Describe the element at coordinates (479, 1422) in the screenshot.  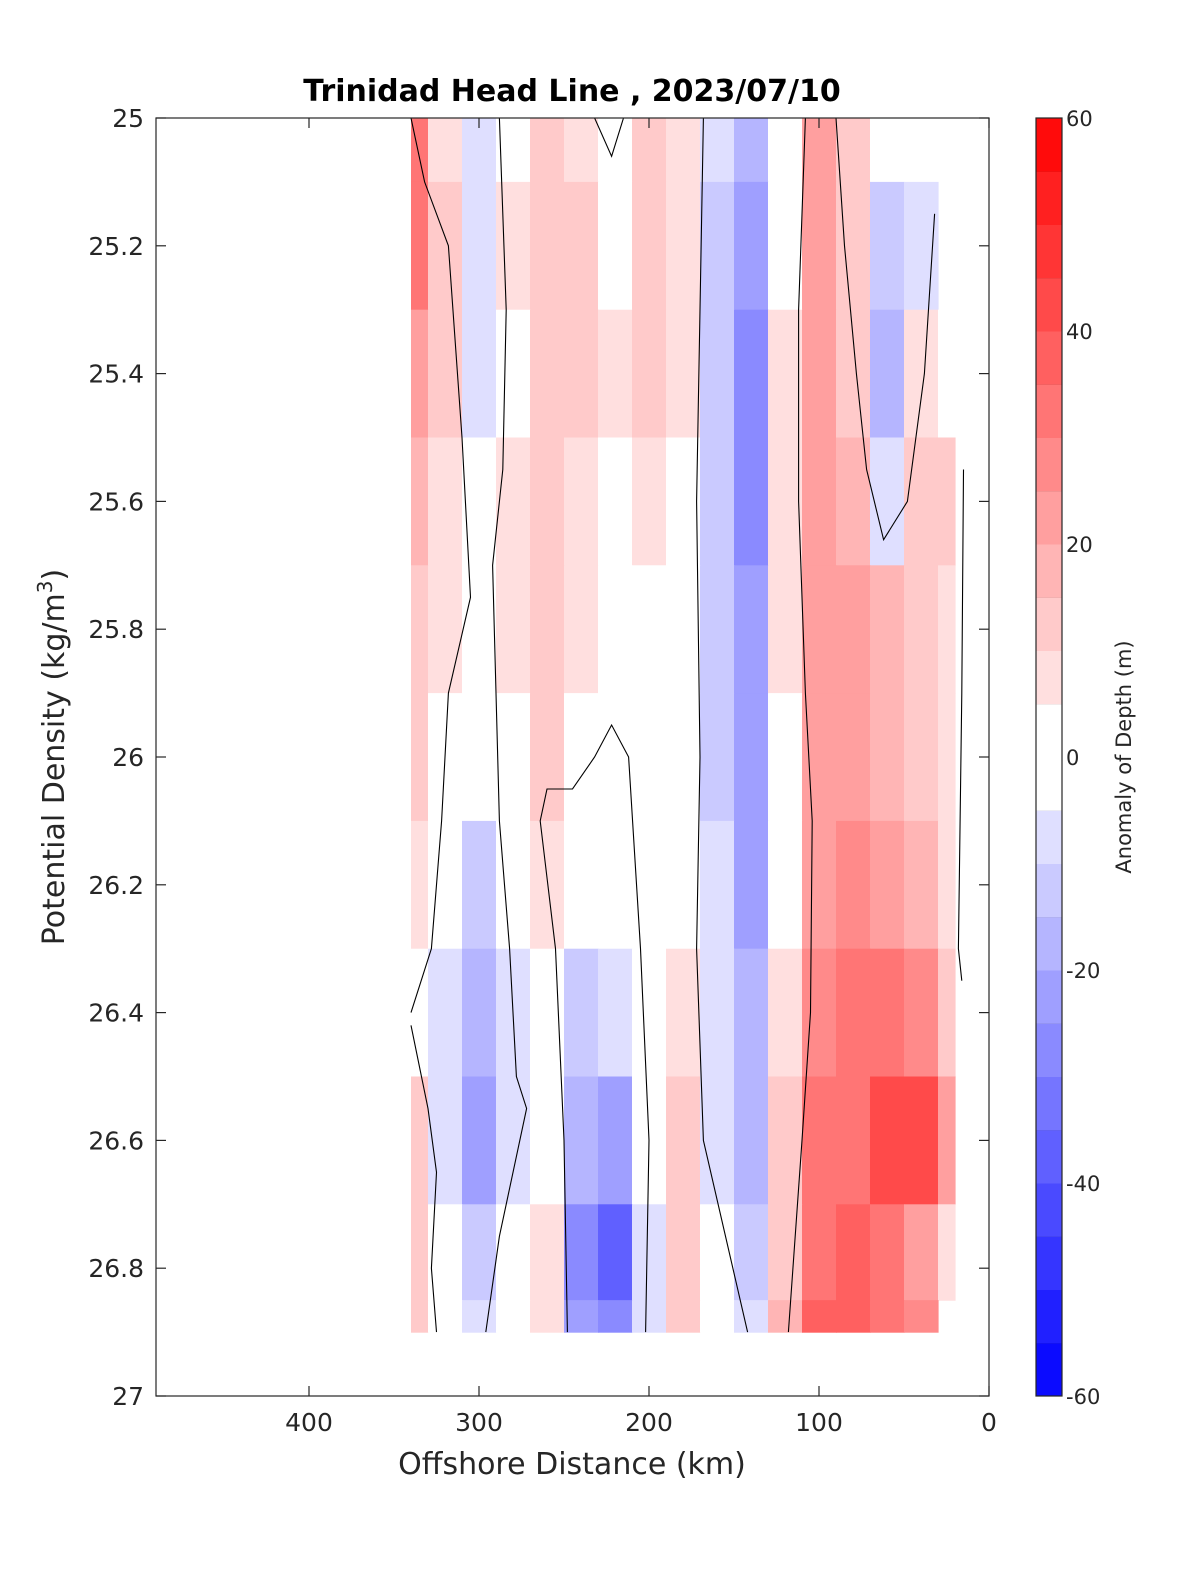
I see `x-tick-label: 300` at that location.